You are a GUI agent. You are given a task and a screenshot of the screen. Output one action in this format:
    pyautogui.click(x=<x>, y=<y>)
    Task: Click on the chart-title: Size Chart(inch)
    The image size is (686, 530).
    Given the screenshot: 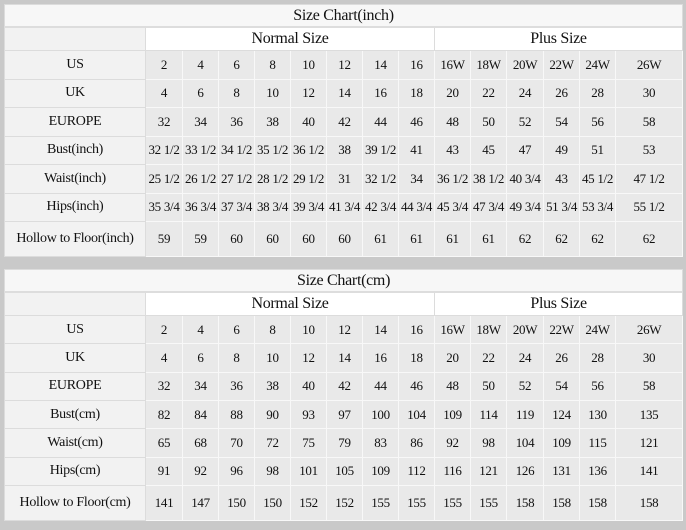 What is the action you would take?
    pyautogui.click(x=343, y=16)
    